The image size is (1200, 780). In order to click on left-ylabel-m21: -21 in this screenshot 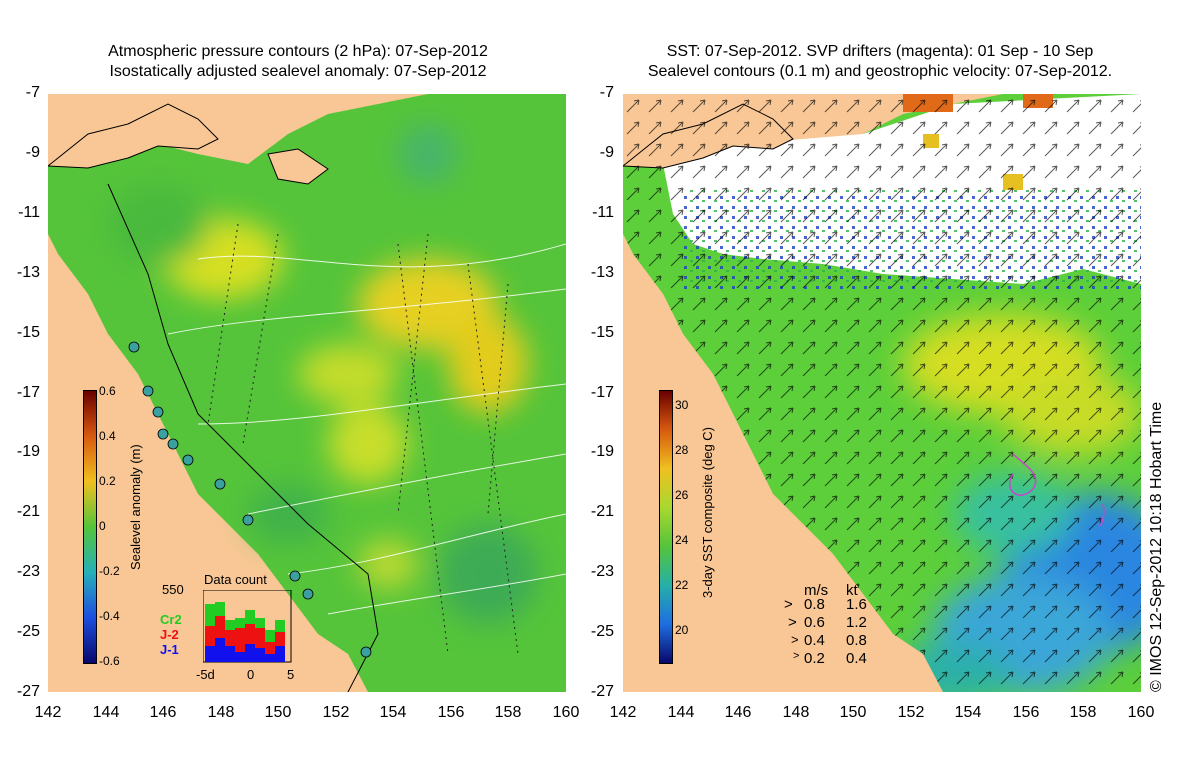, I will do `click(28, 511)`.